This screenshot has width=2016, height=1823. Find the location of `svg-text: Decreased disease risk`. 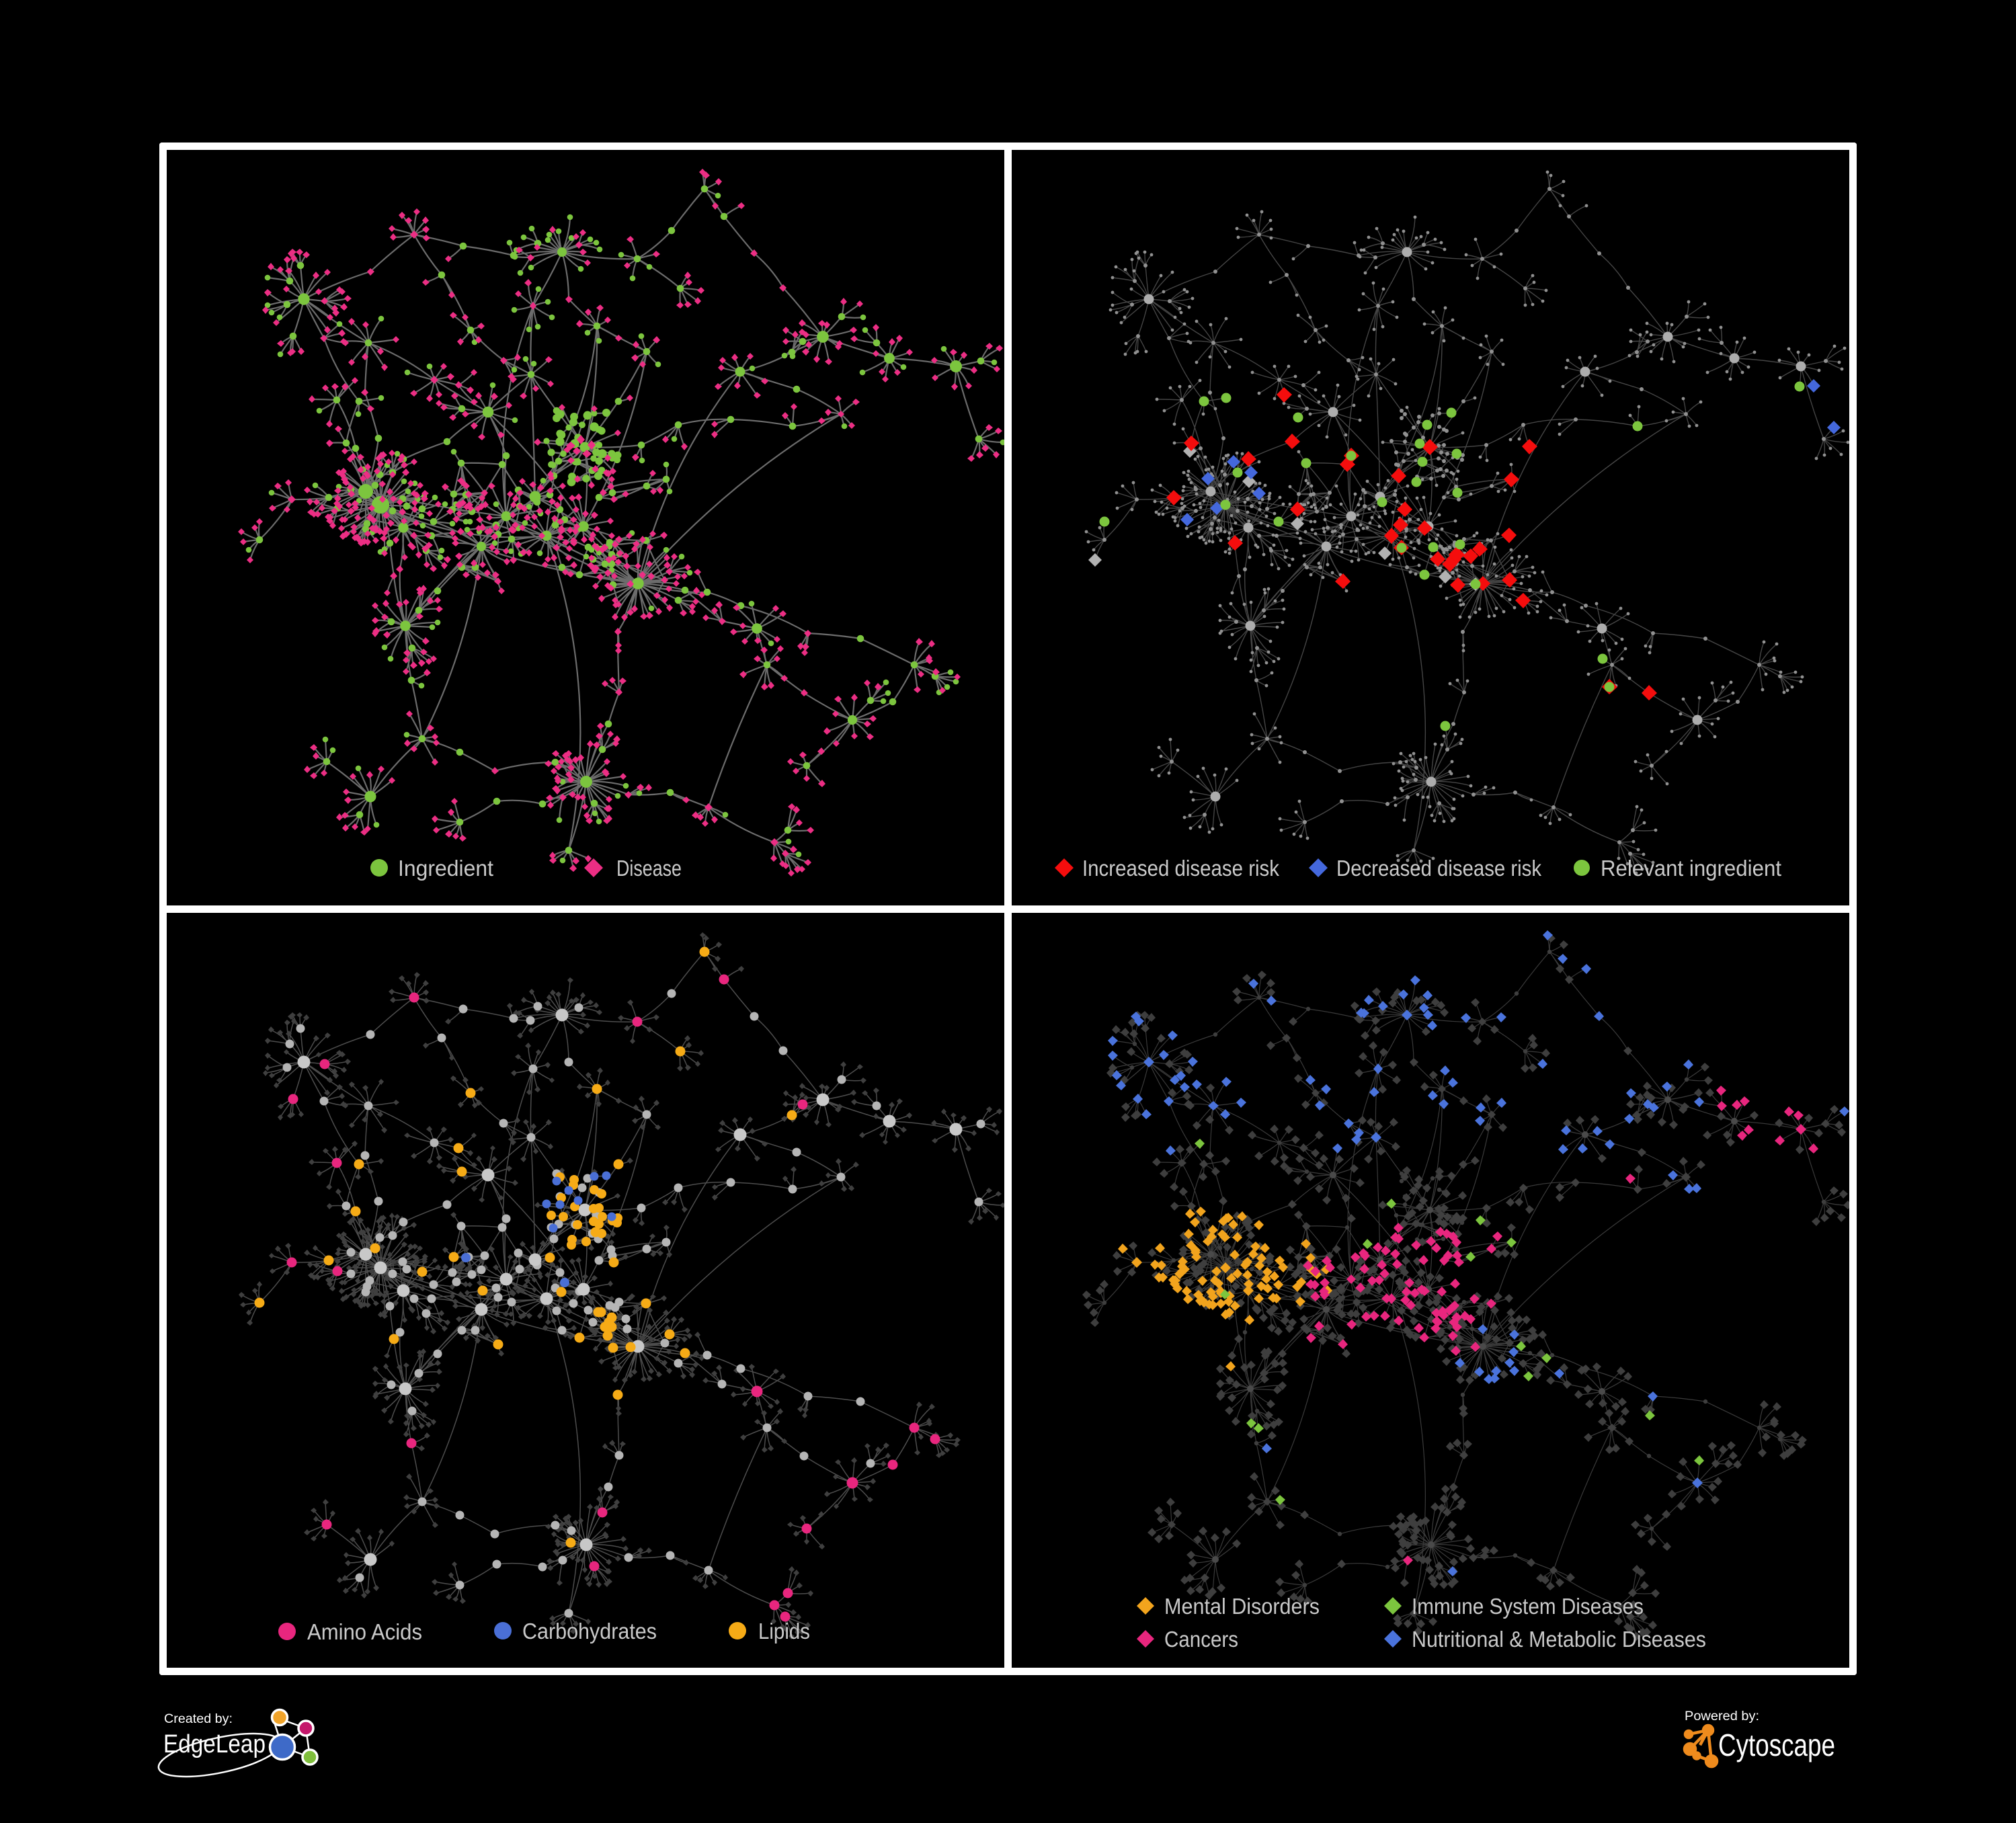

svg-text: Decreased disease risk is located at coordinates (1438, 868).